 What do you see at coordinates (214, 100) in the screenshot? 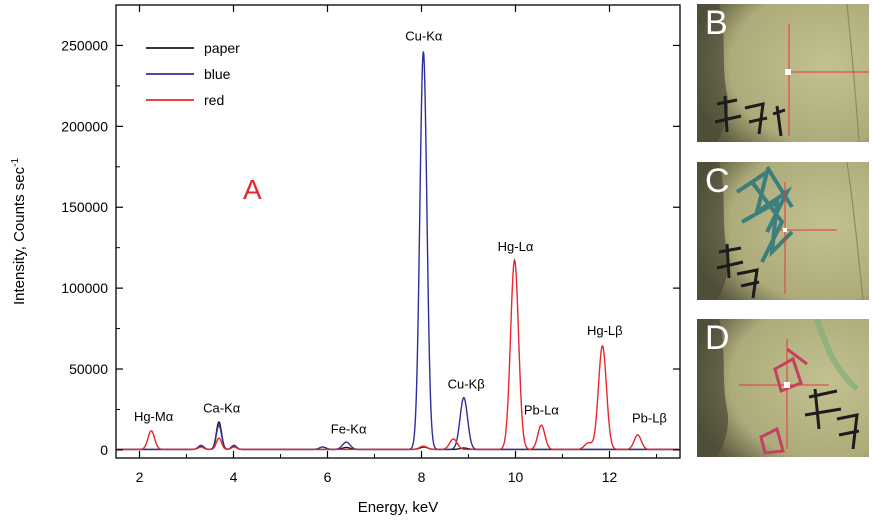
I see `legend-label-red: red` at bounding box center [214, 100].